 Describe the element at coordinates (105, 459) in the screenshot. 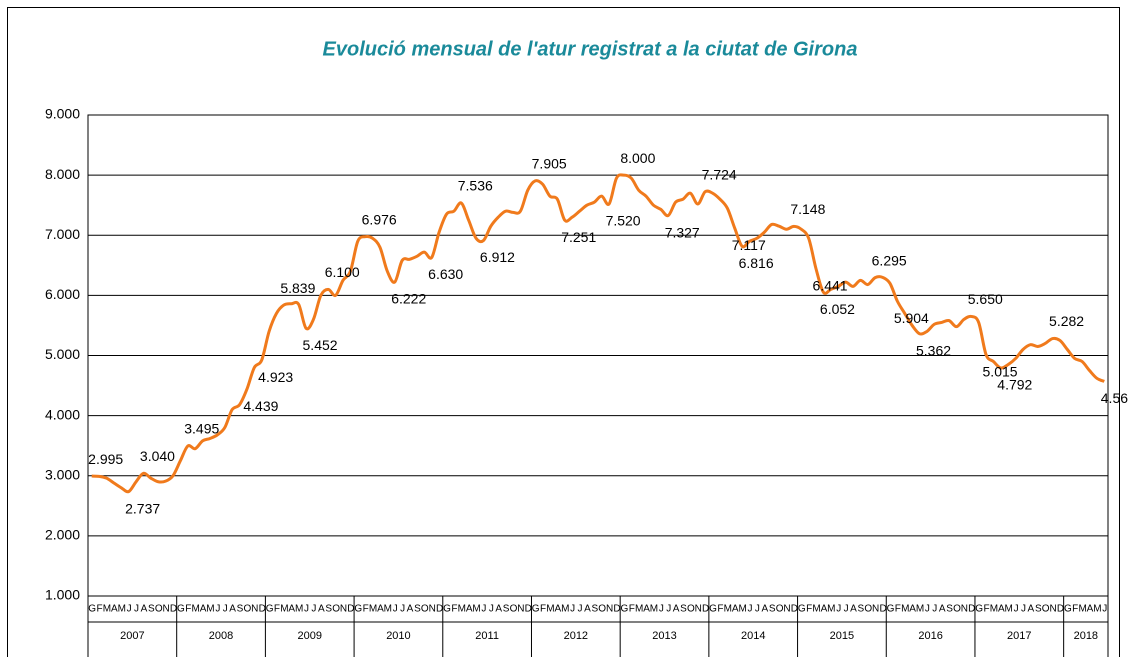

I see `data-label: 2.995` at that location.